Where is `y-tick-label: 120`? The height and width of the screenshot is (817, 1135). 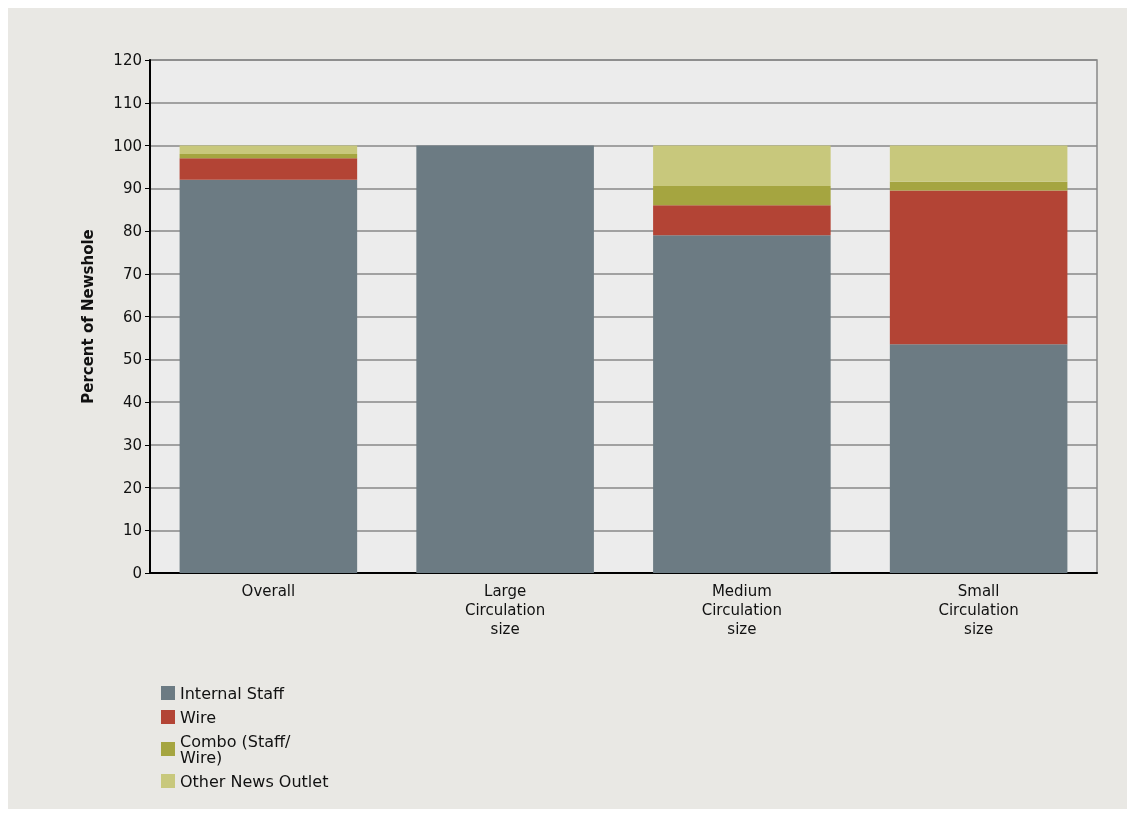 y-tick-label: 120 is located at coordinates (127, 60).